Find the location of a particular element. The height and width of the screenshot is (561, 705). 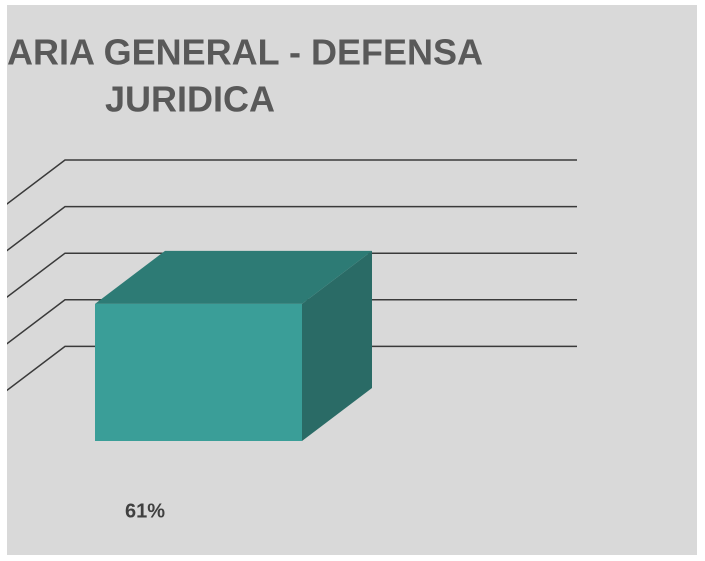

x-tick-label: 61% is located at coordinates (145, 511).